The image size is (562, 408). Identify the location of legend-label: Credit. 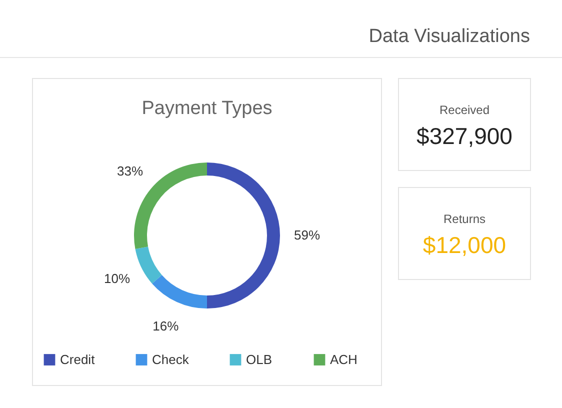
(78, 359).